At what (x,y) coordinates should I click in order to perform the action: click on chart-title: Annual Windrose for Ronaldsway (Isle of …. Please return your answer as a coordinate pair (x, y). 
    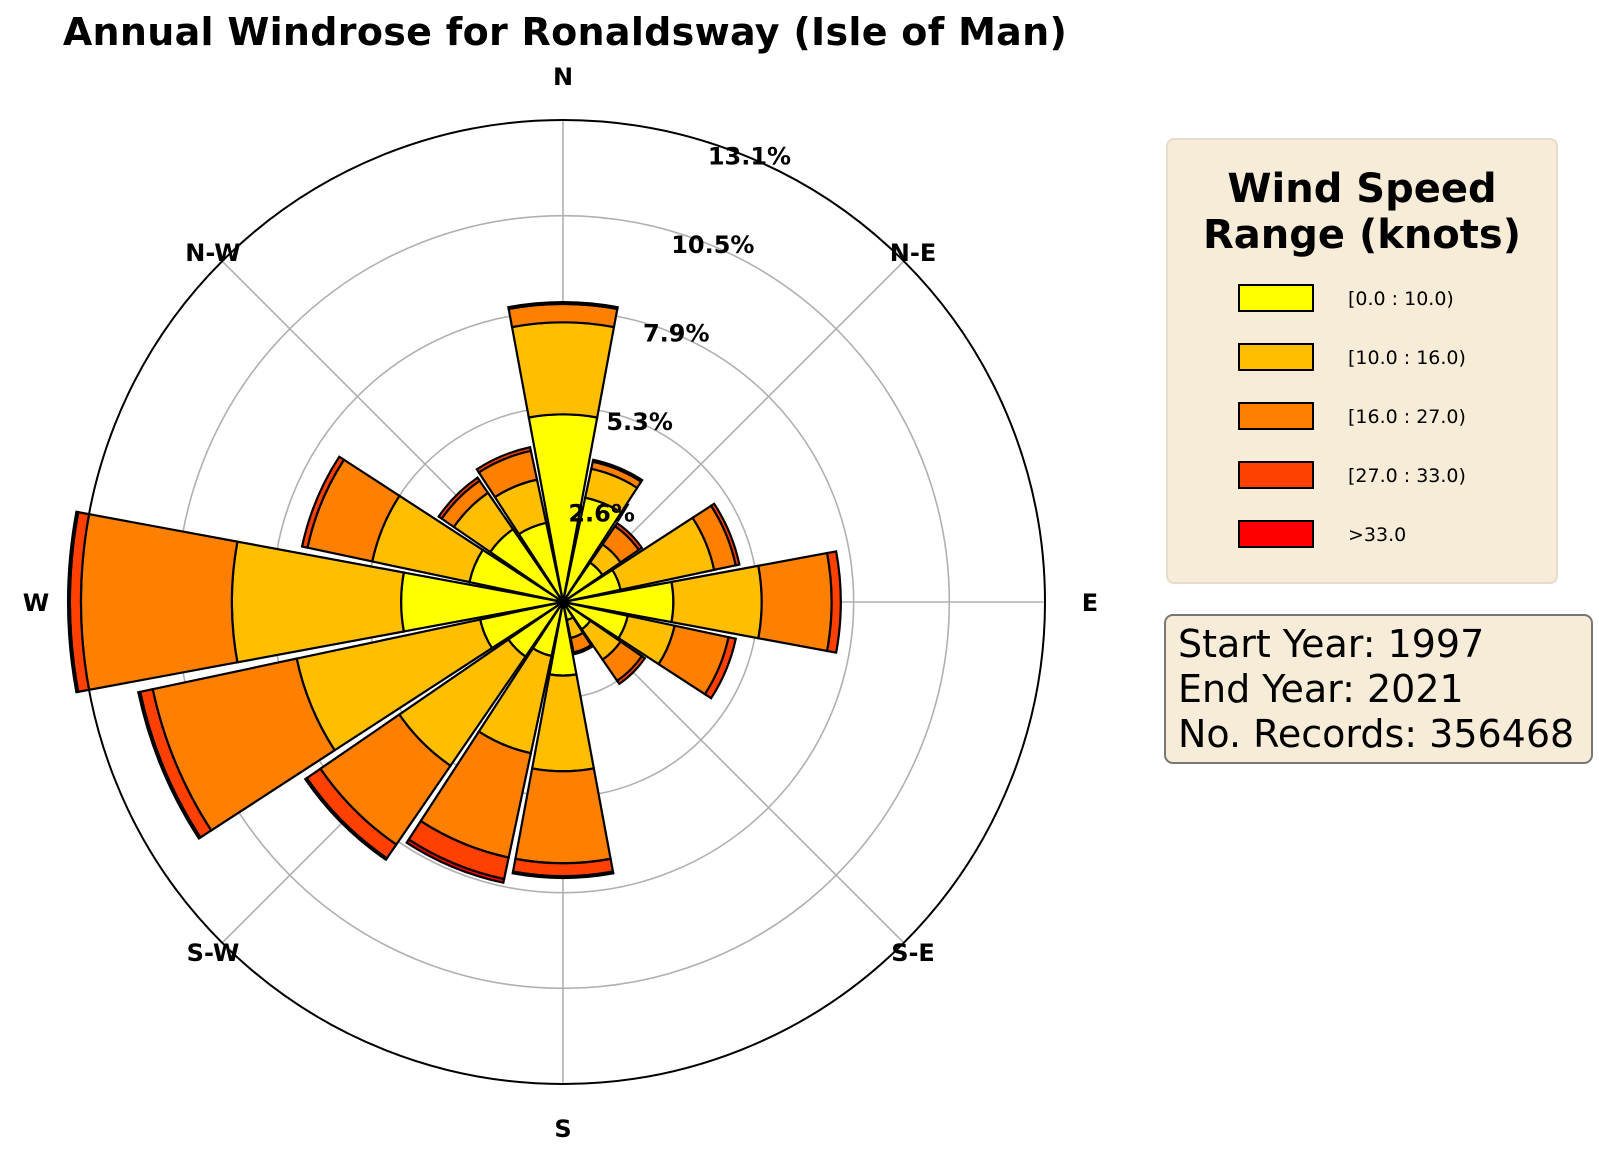
    Looking at the image, I should click on (565, 32).